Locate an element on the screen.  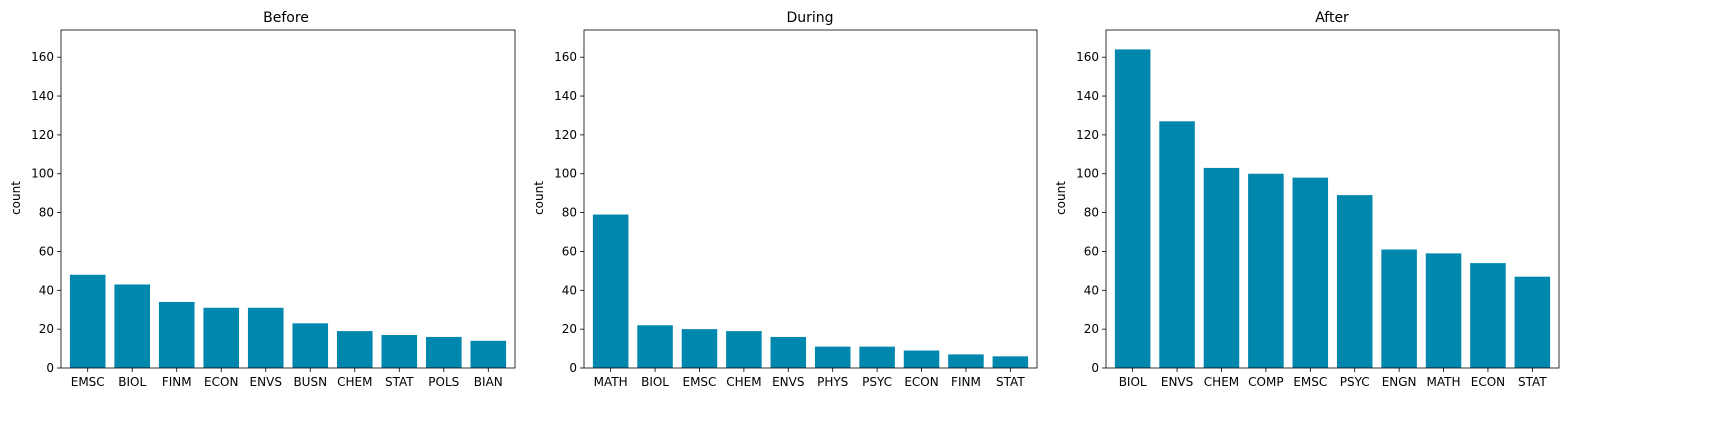
bar-phys is located at coordinates (832, 357).